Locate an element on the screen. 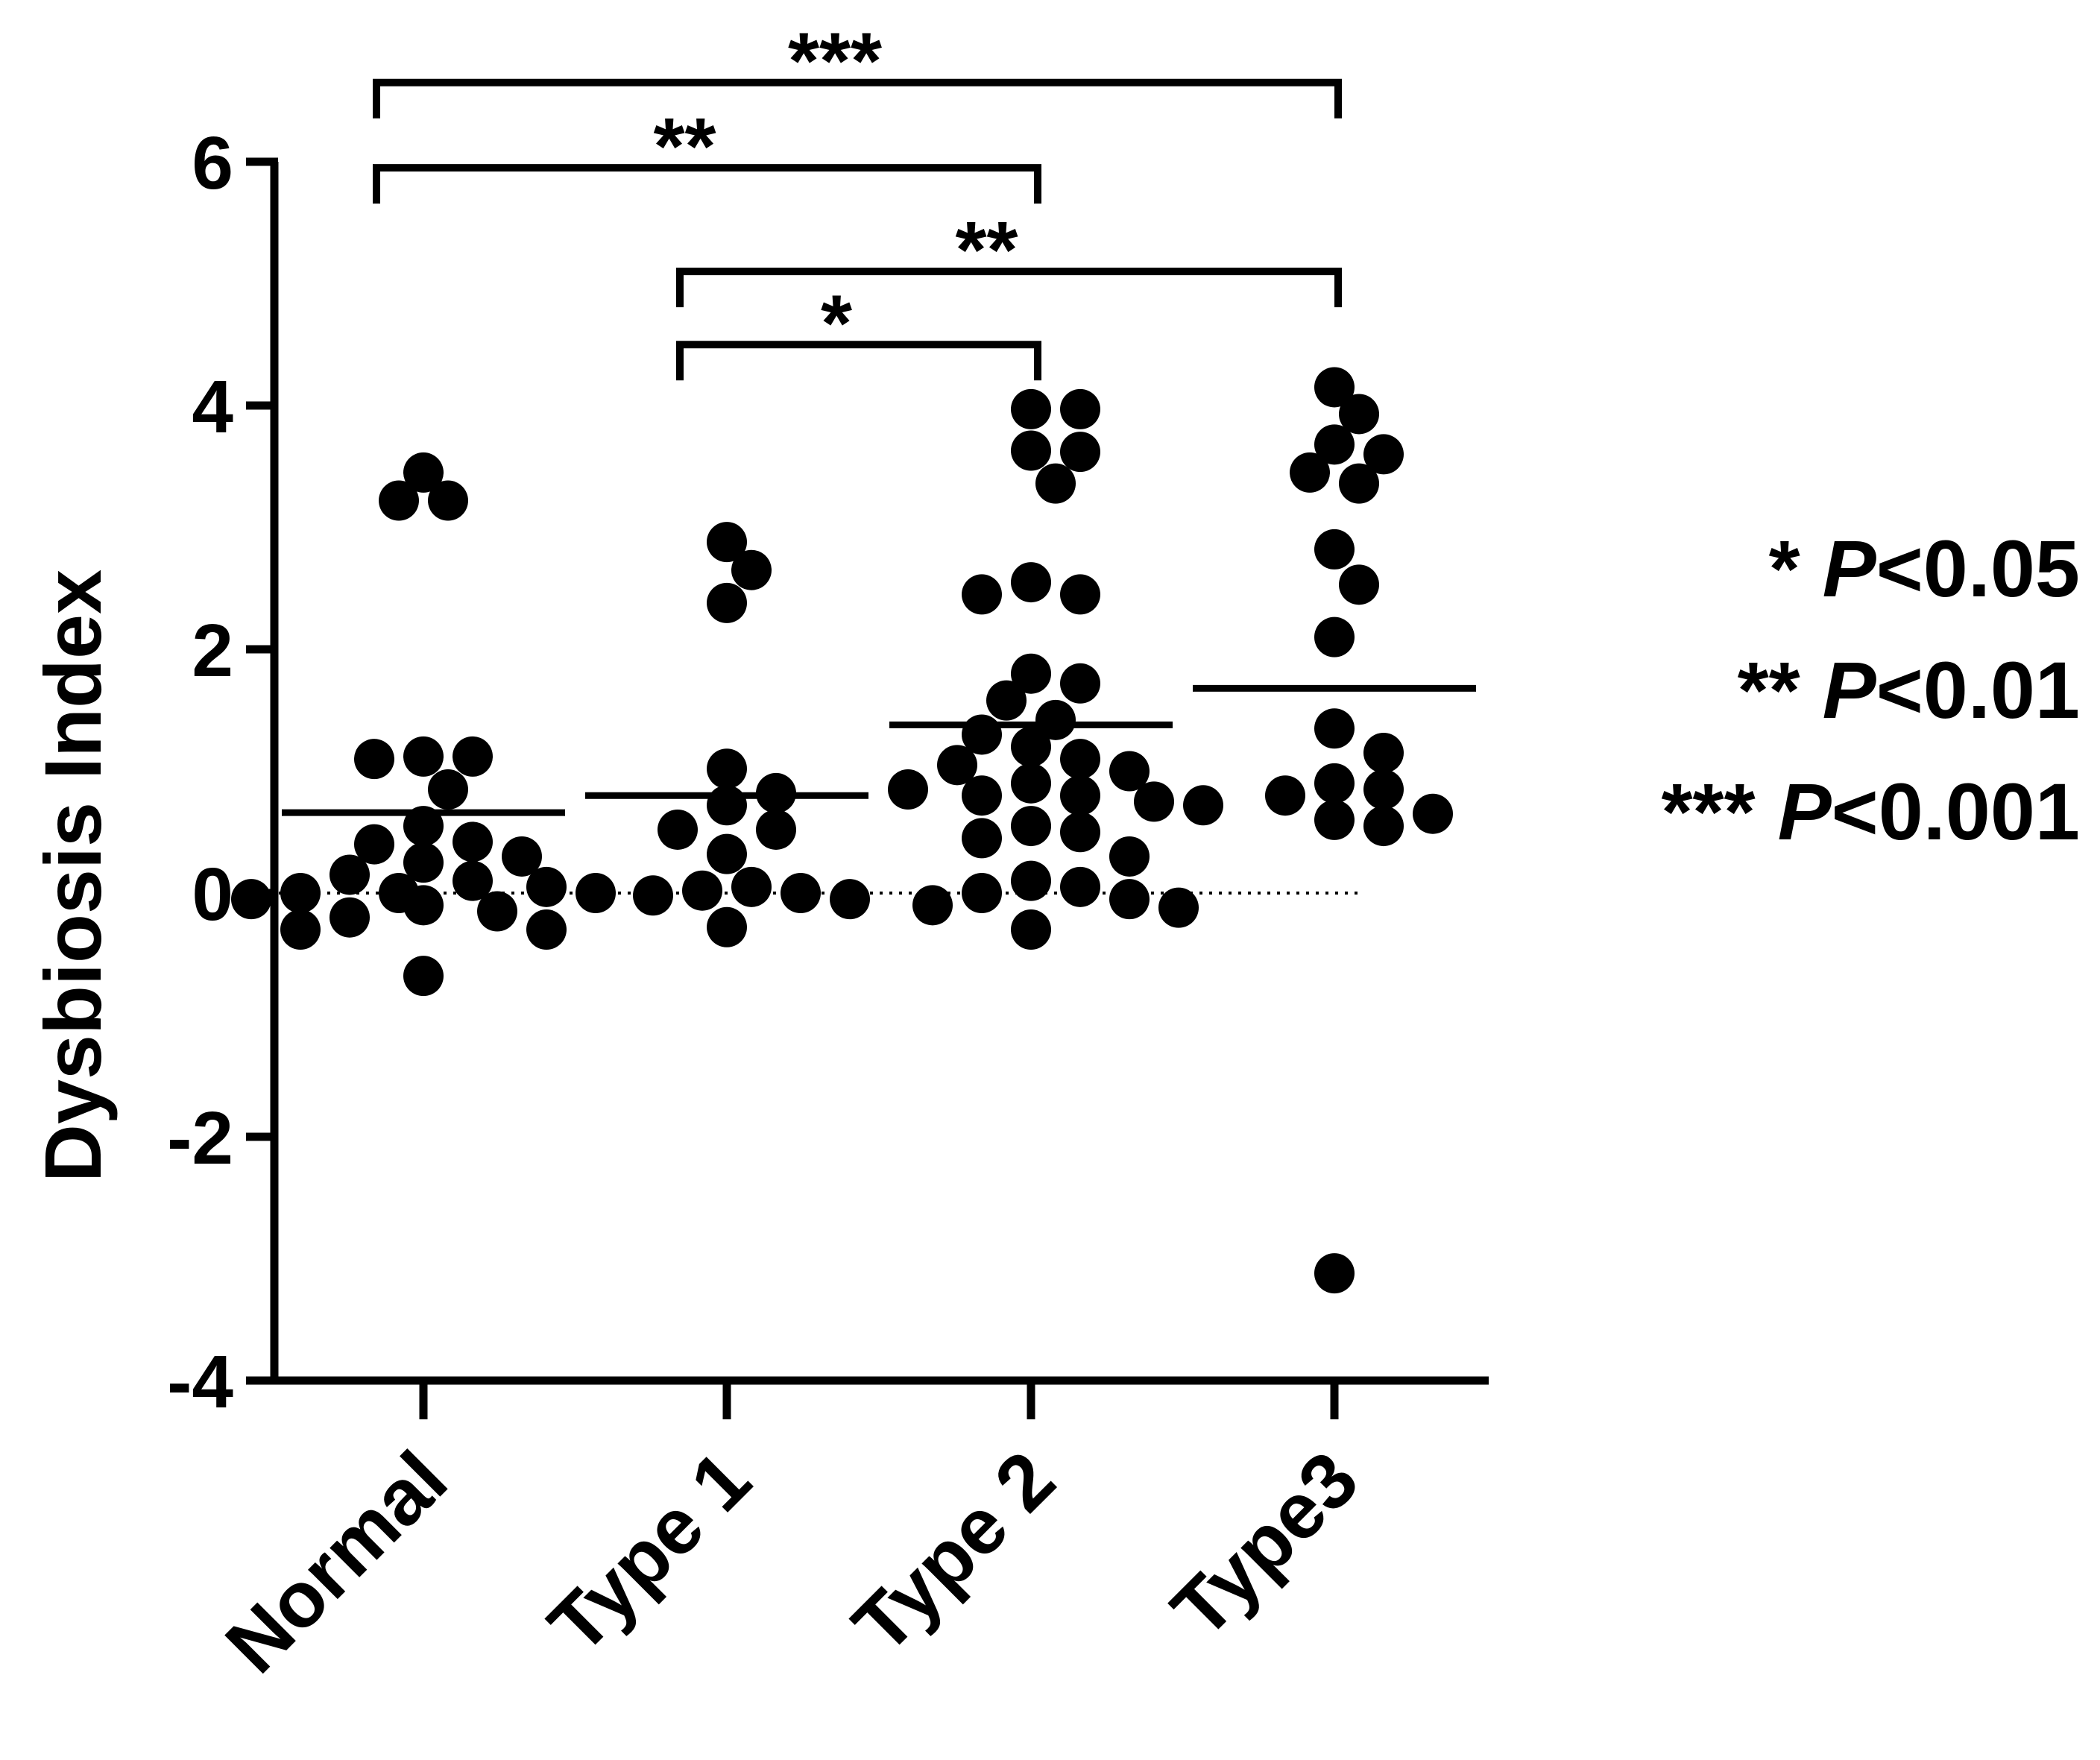  y-tick-label: 6 is located at coordinates (212, 164).